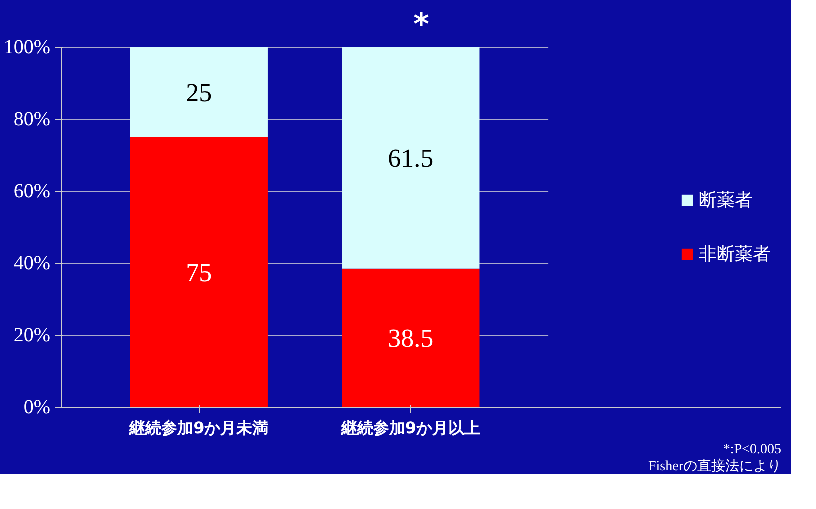 Image resolution: width=816 pixels, height=509 pixels. I want to click on y-tick-label: 0%, so click(37, 407).